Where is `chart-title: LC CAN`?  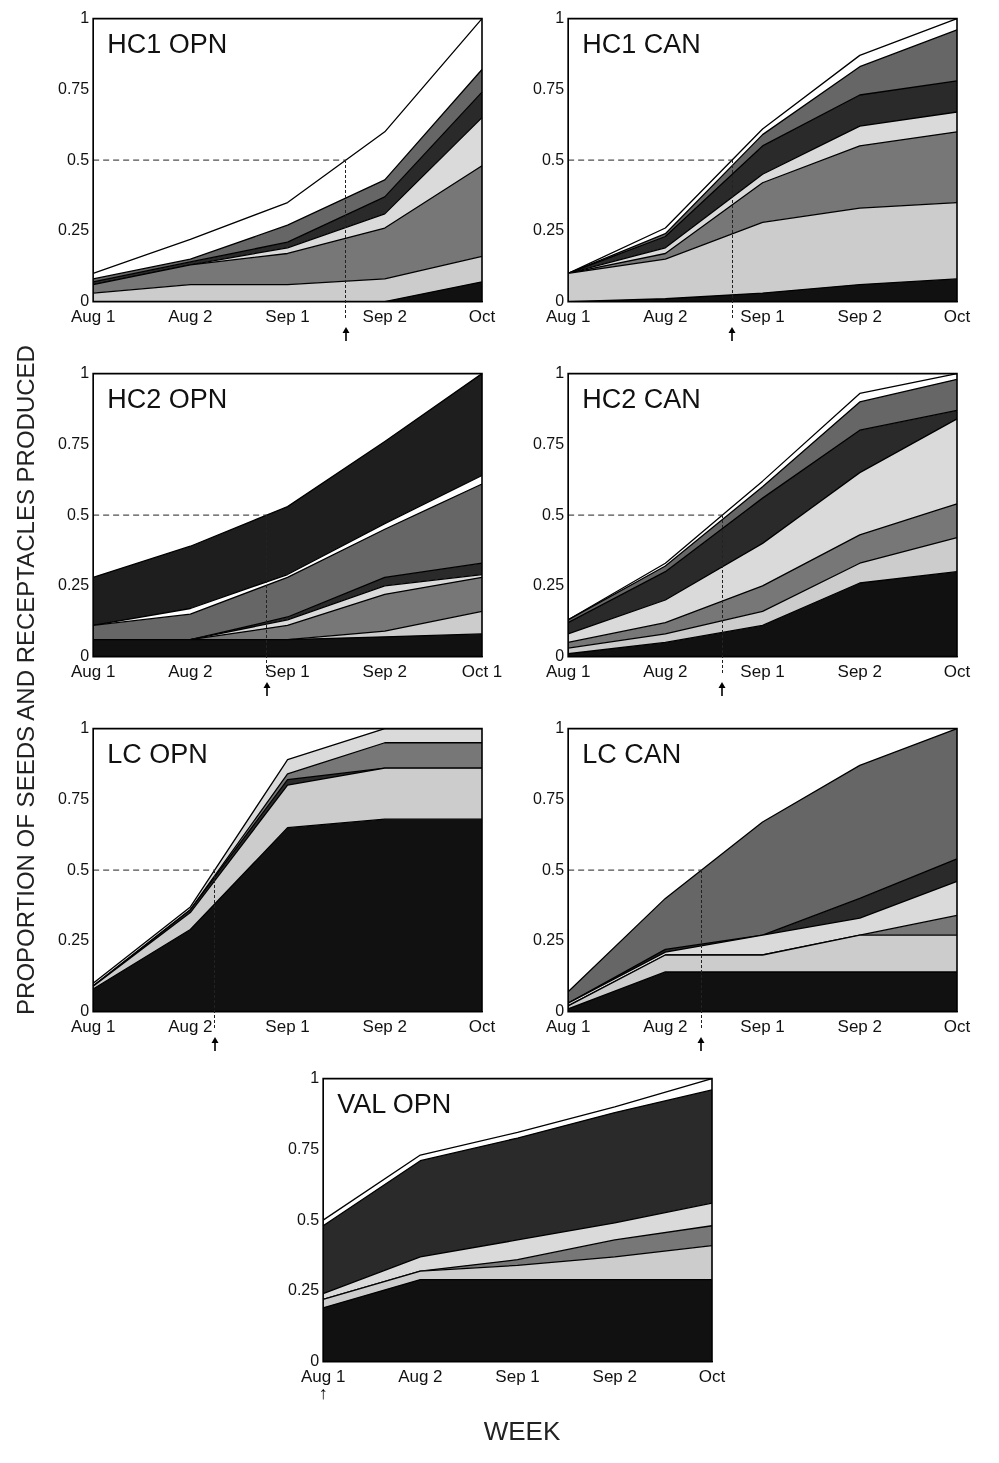 chart-title: LC CAN is located at coordinates (632, 753).